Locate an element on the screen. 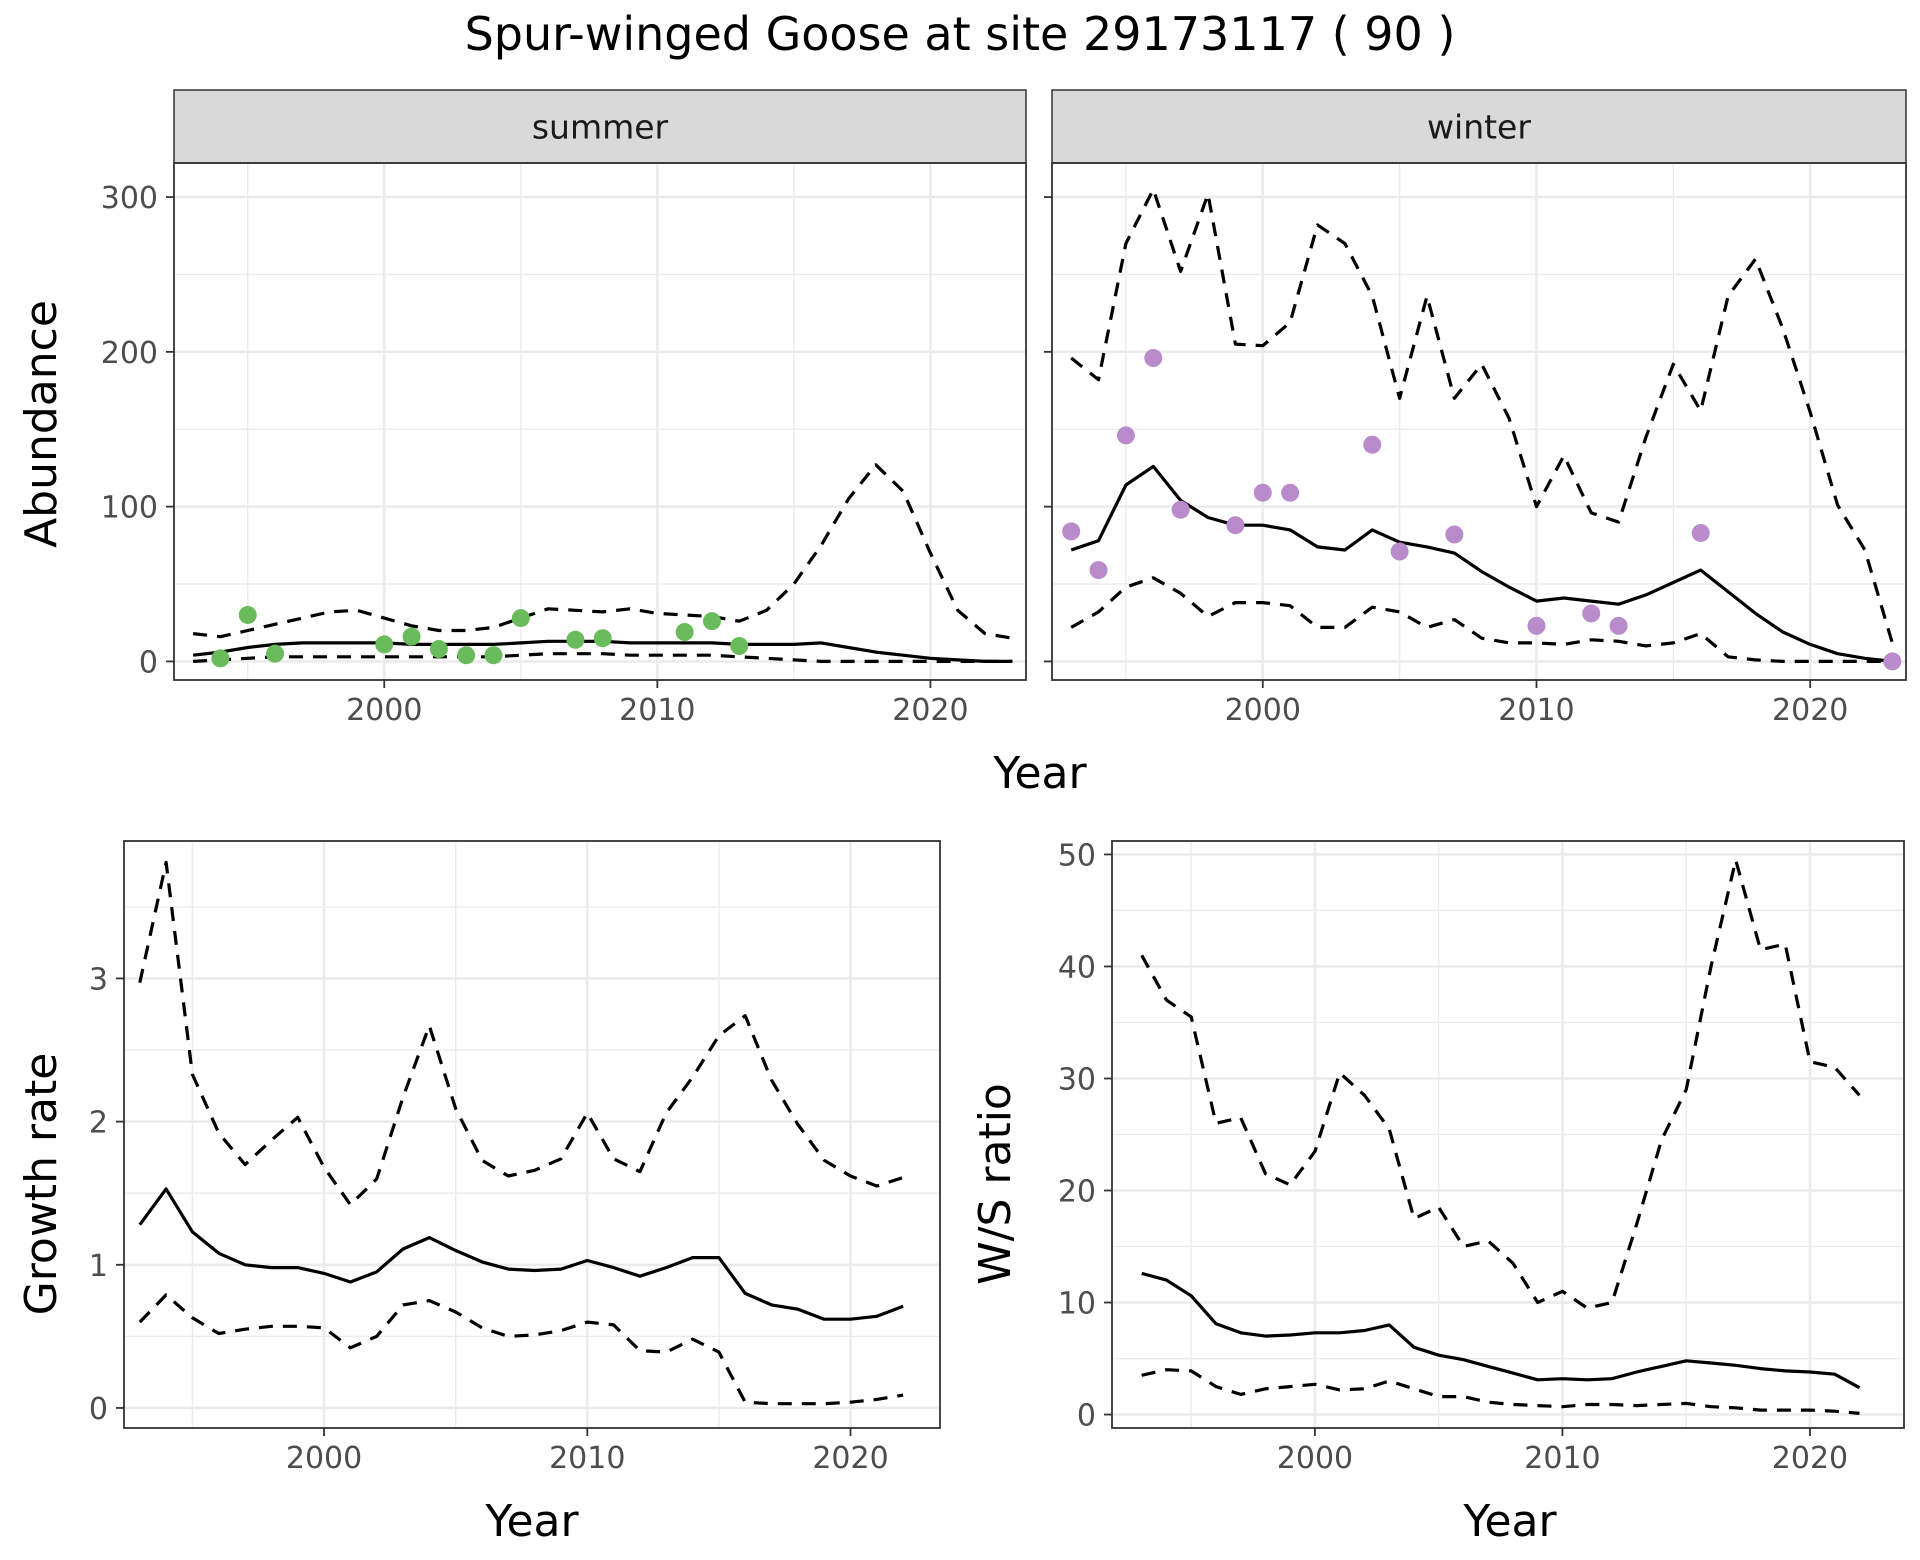 This screenshot has width=1920, height=1560. ratio-y-tick-label: 40 is located at coordinates (1077, 967).